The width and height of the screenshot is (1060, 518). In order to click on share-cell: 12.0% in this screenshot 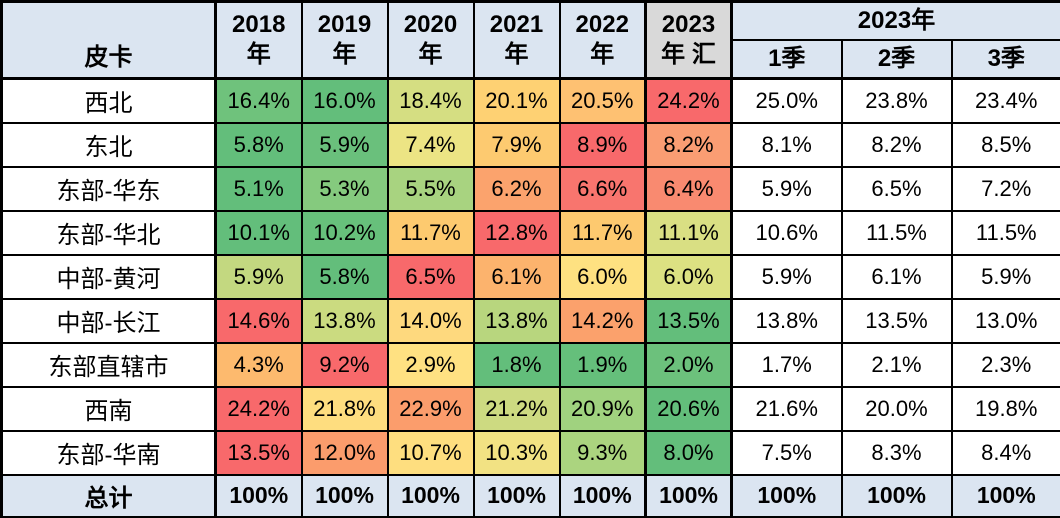, I will do `click(344, 452)`.